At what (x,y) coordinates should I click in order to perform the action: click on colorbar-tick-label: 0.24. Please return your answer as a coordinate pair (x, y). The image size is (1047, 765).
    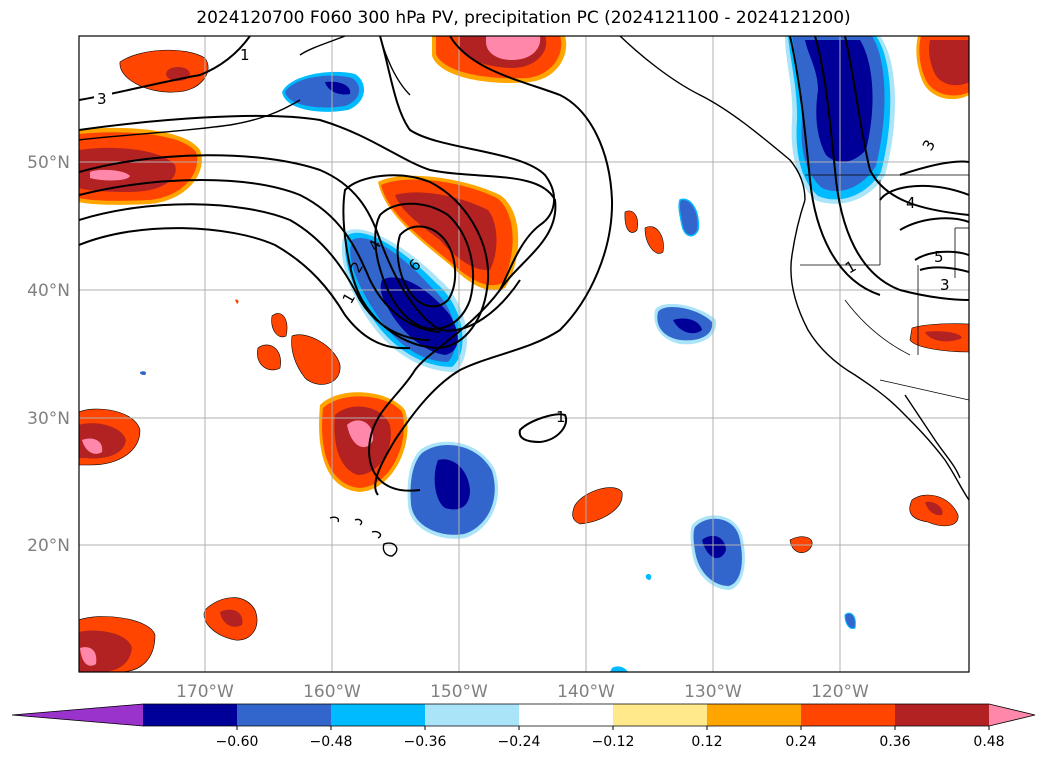
    Looking at the image, I should click on (800, 742).